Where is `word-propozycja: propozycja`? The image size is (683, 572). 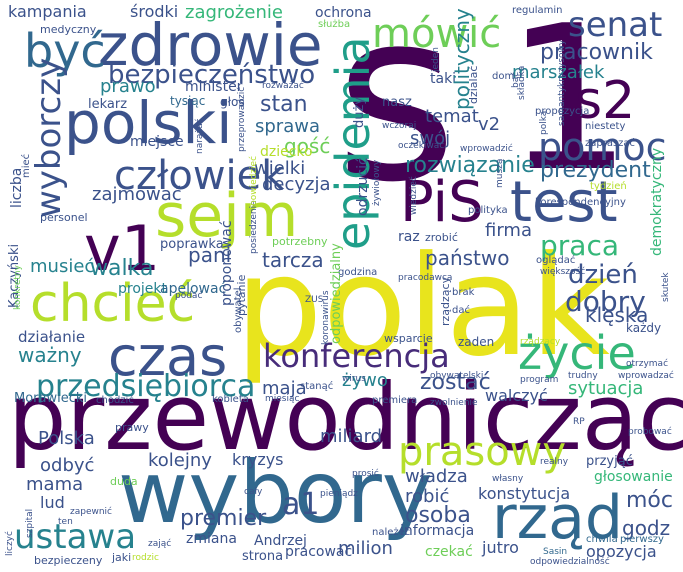 word-propozycja: propozycja is located at coordinates (562, 111).